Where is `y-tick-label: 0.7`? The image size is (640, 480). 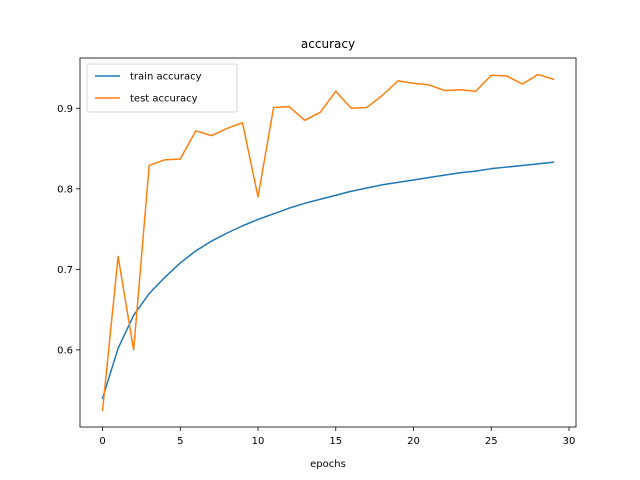
y-tick-label: 0.7 is located at coordinates (65, 270).